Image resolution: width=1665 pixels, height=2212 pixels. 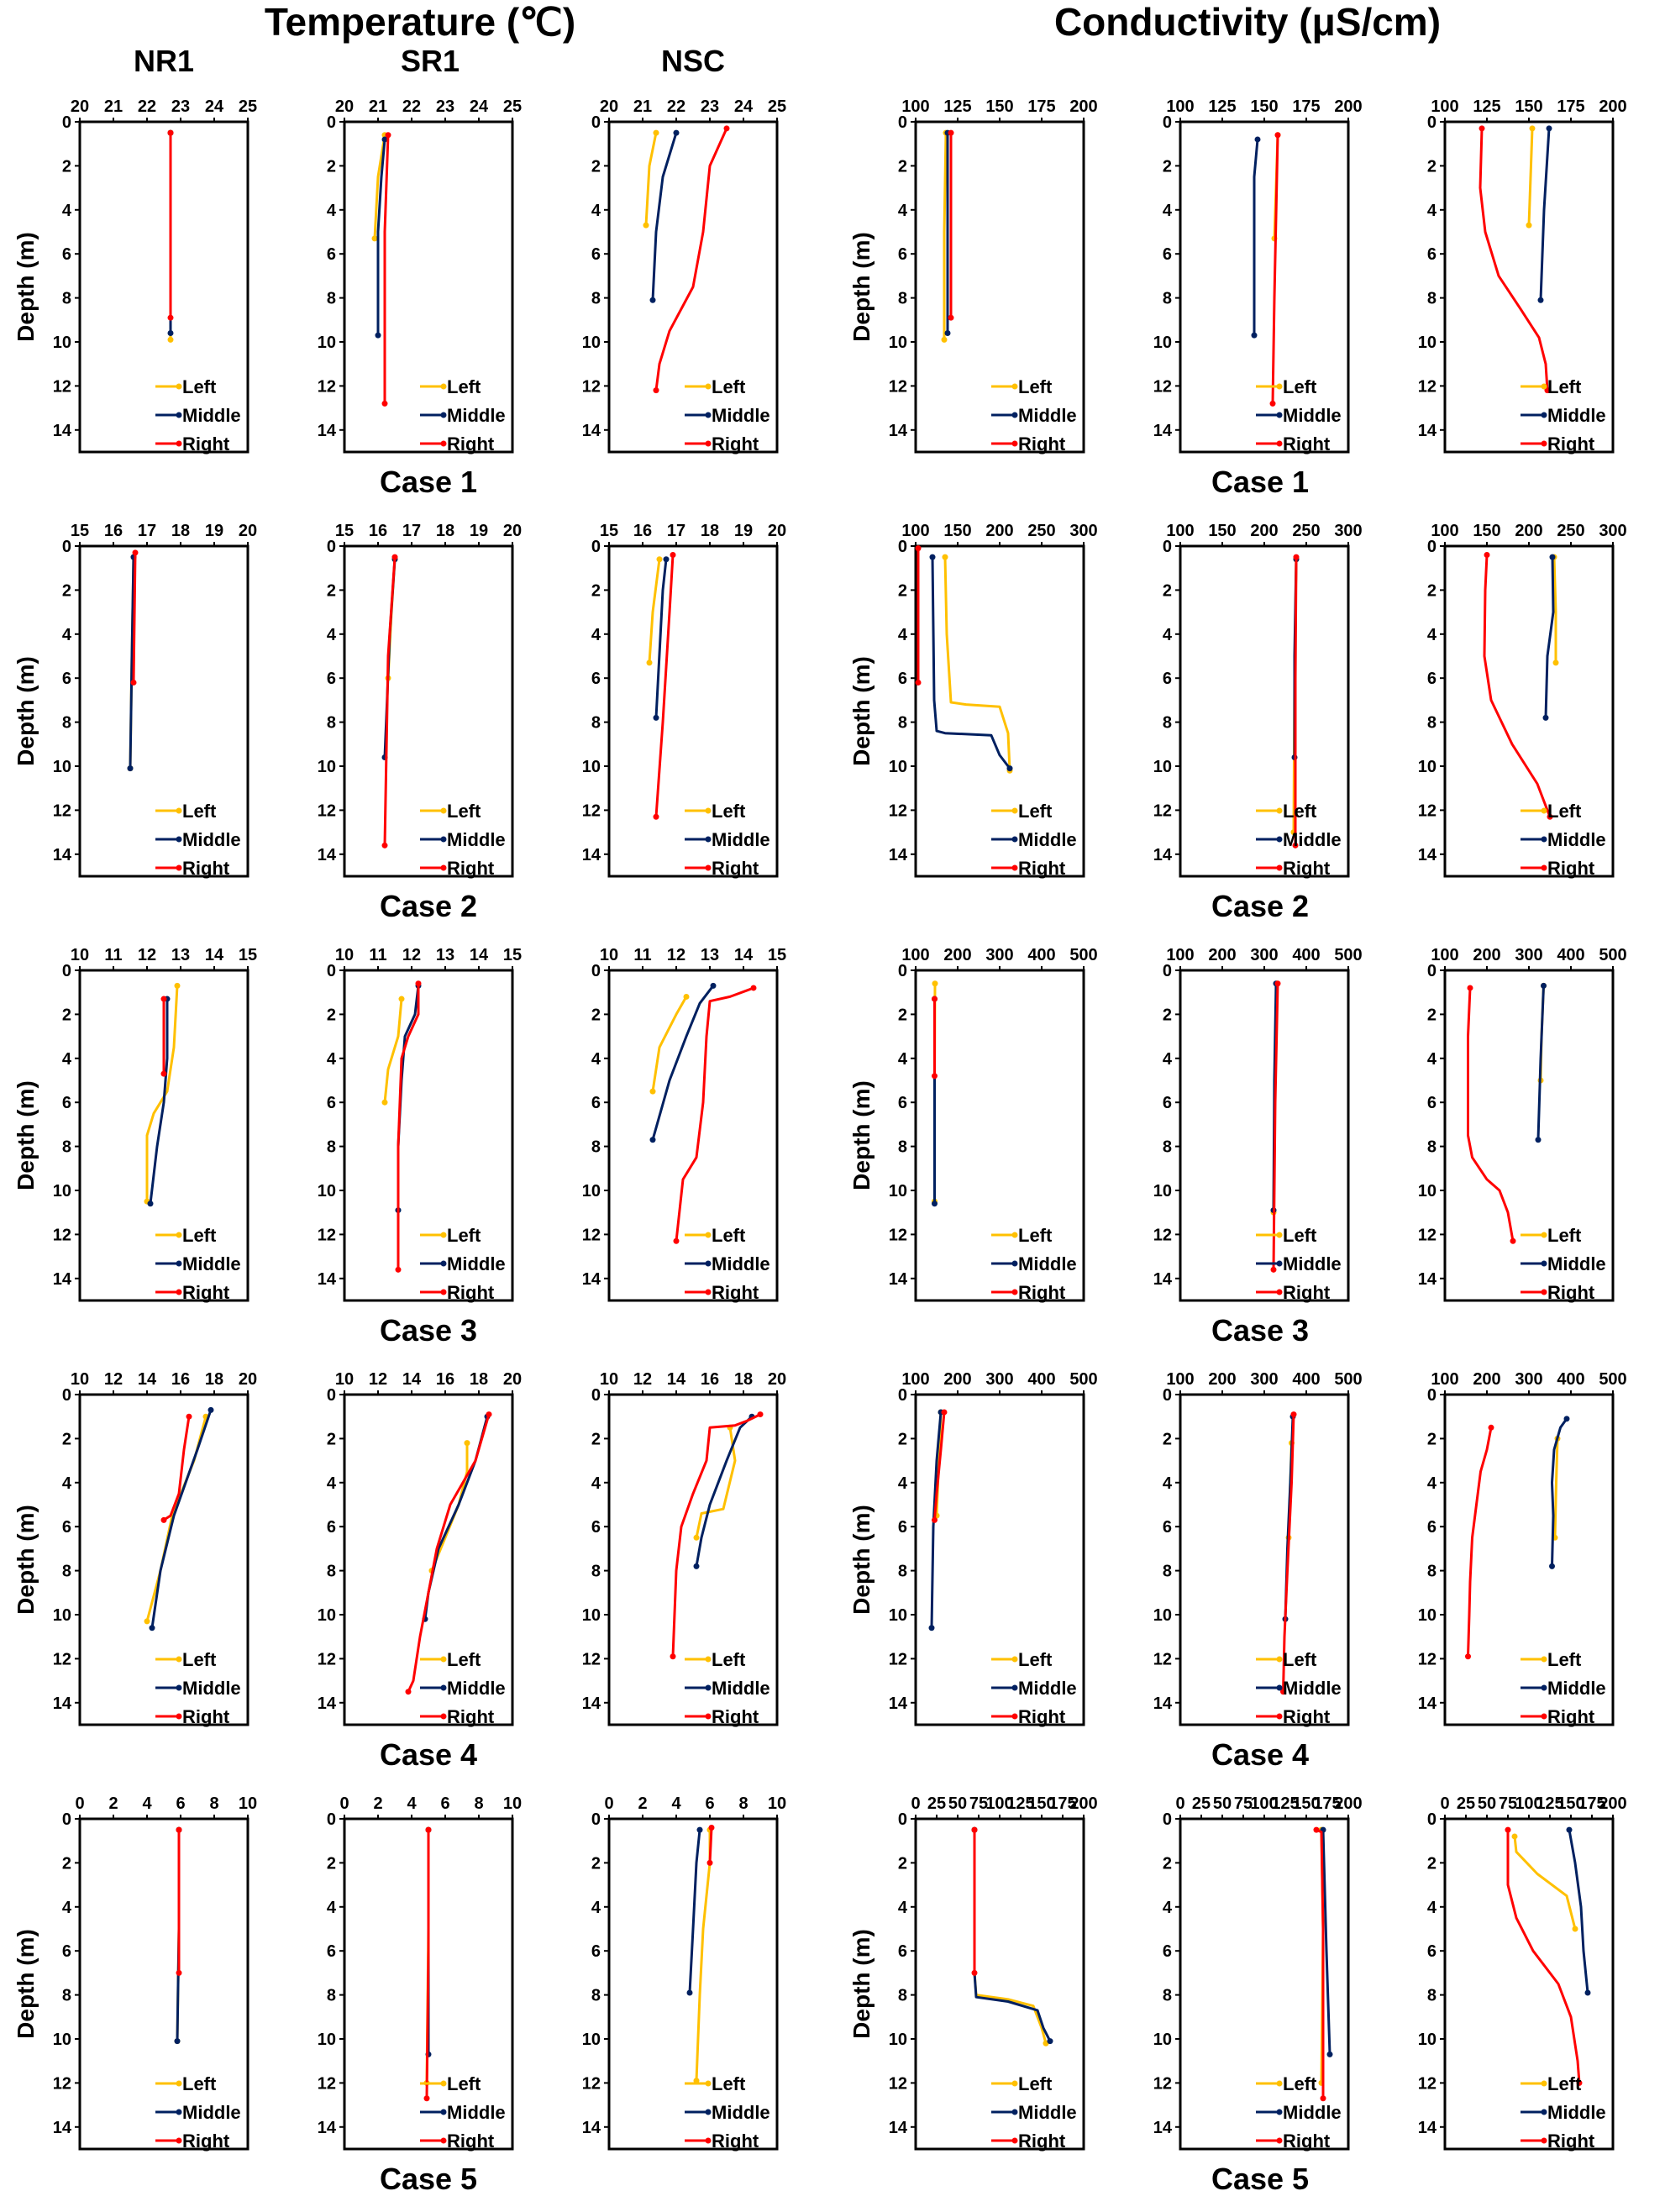 What do you see at coordinates (512, 531) in the screenshot?
I see `x-tick-label: 20` at bounding box center [512, 531].